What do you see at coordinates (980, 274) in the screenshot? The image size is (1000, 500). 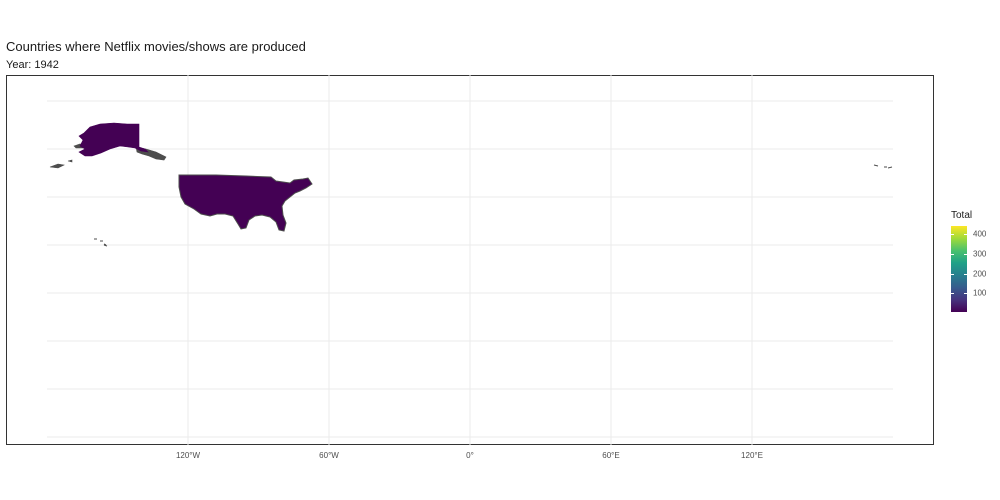 I see `legend-label: 200` at bounding box center [980, 274].